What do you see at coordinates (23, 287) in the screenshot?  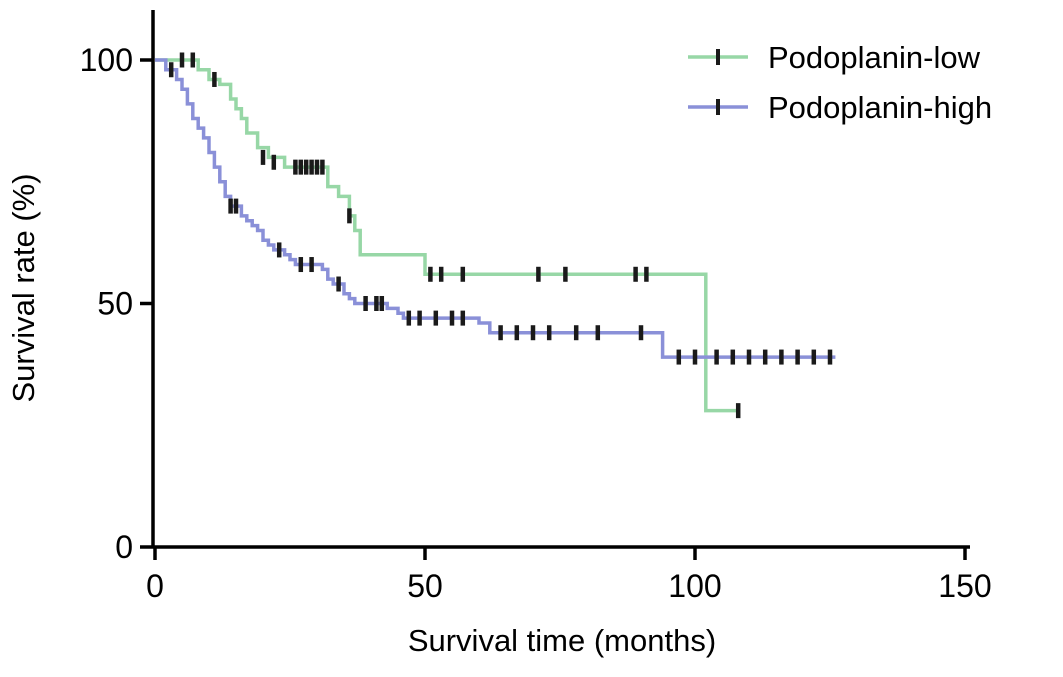 I see `y-axis-title: Survival rate (%)` at bounding box center [23, 287].